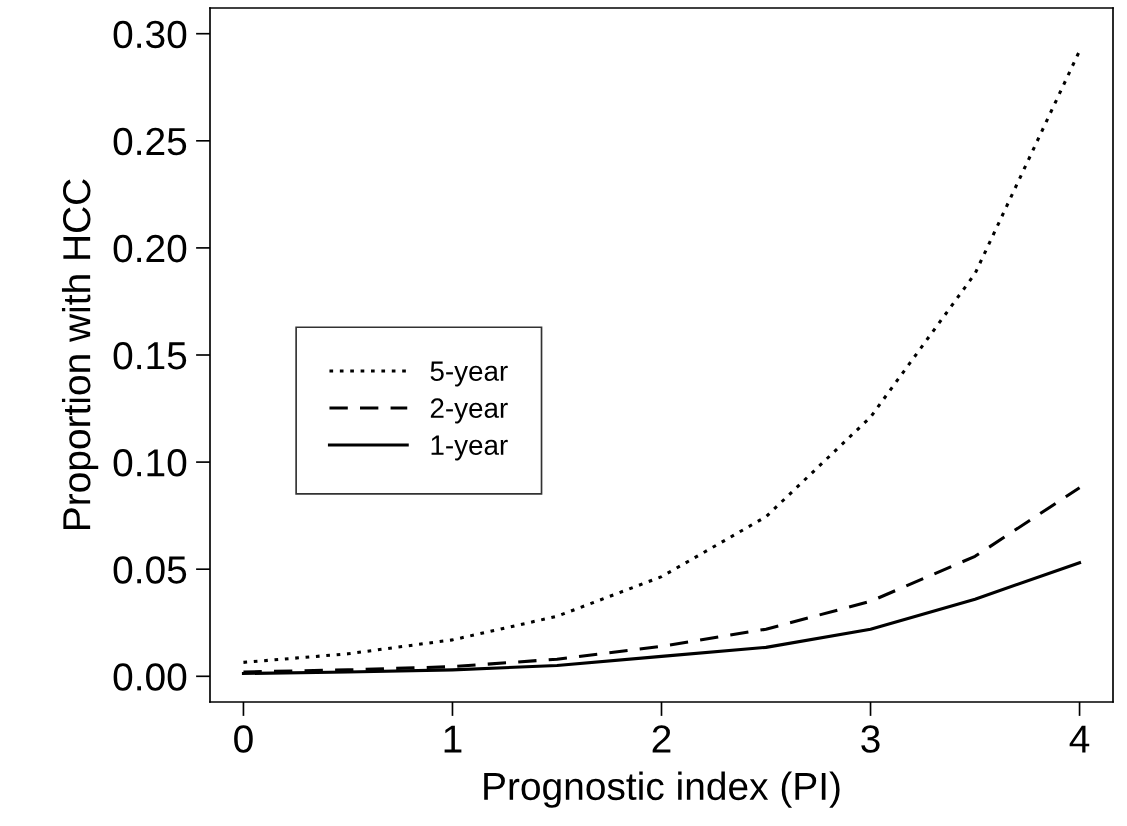 This screenshot has width=1127, height=826. I want to click on y-tick-label: 0.10, so click(150, 463).